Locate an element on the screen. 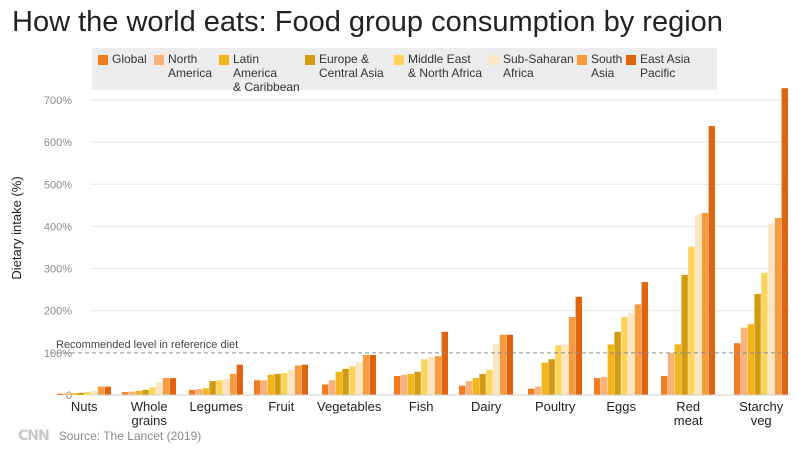  legend-label: North America is located at coordinates (190, 66).